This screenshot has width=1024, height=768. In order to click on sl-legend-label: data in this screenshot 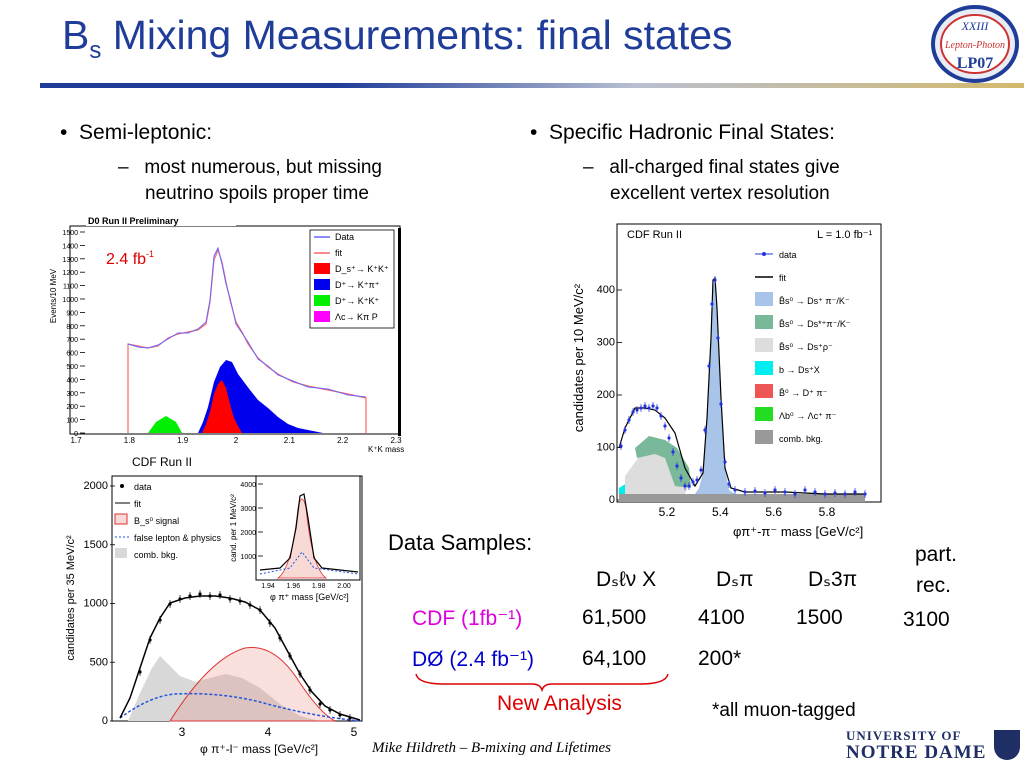, I will do `click(143, 487)`.